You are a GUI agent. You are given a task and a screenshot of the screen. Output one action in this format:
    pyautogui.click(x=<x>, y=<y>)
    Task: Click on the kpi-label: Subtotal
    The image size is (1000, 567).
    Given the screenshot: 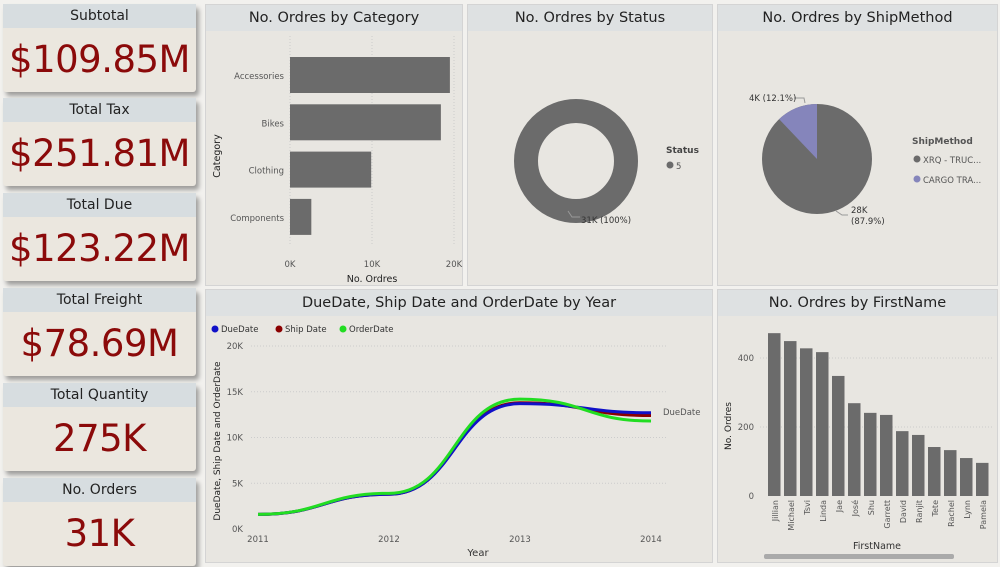 What is the action you would take?
    pyautogui.click(x=99, y=16)
    